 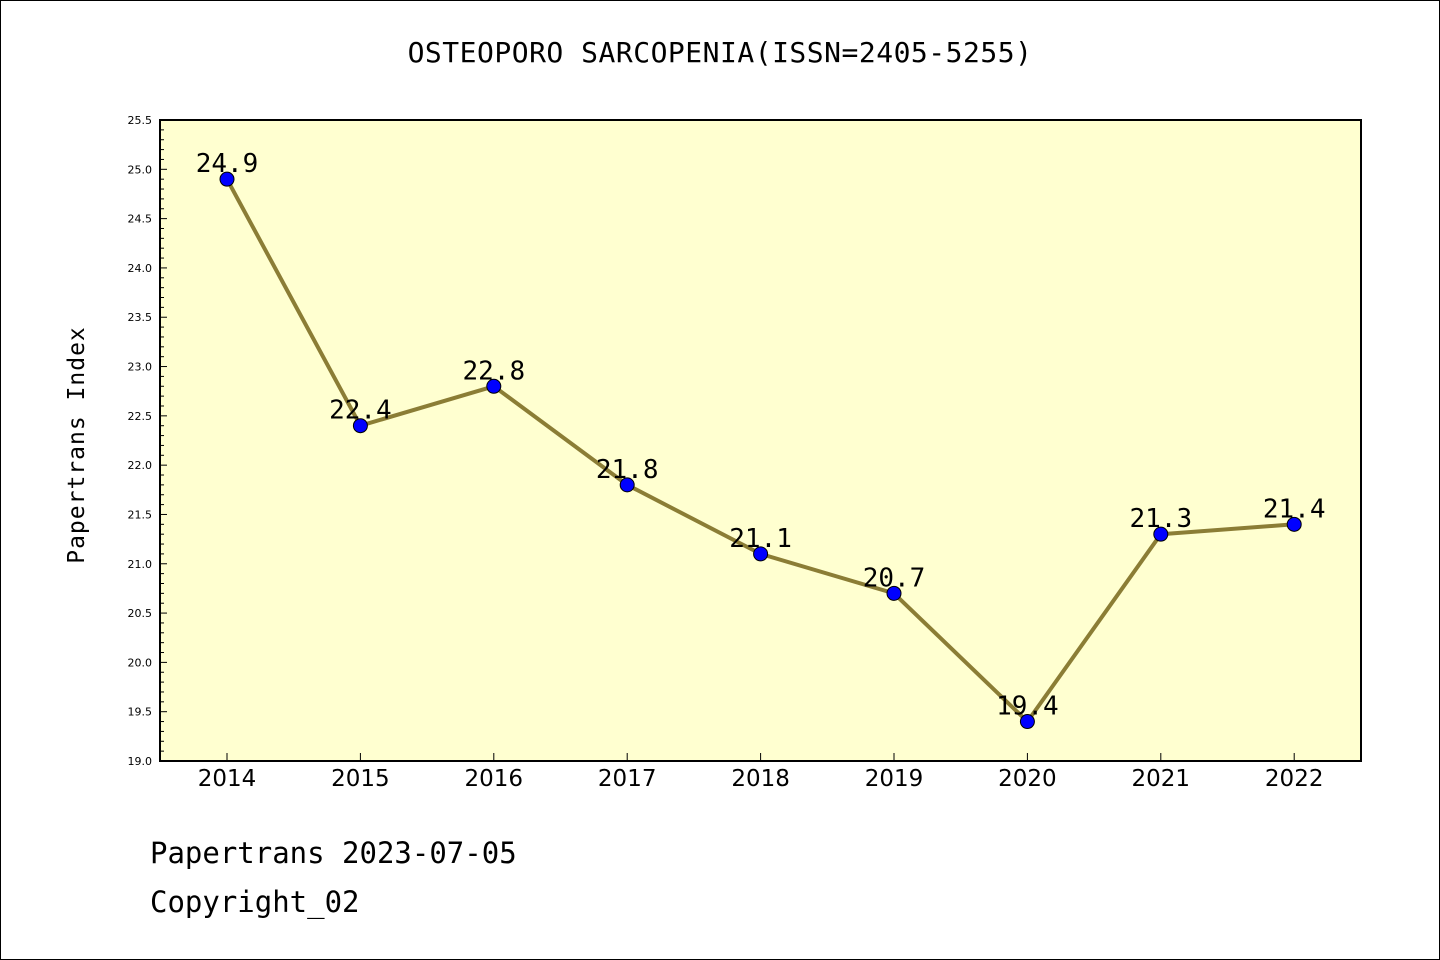 What do you see at coordinates (760, 539) in the screenshot?
I see `data-label: 21.1` at bounding box center [760, 539].